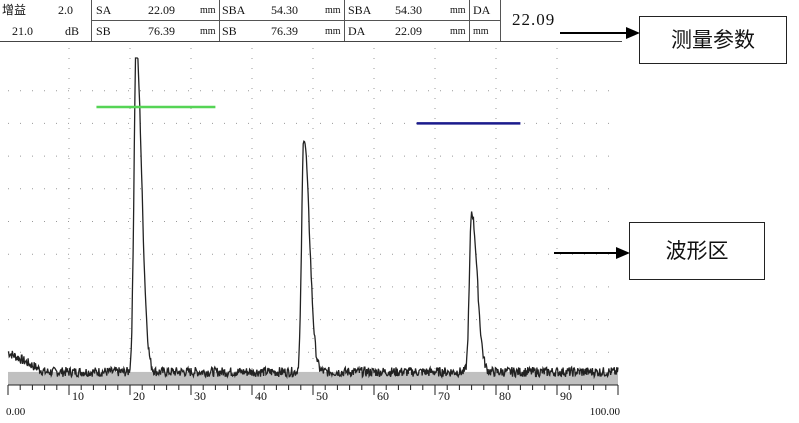  I want to click on wave-arrow, so click(592, 253).